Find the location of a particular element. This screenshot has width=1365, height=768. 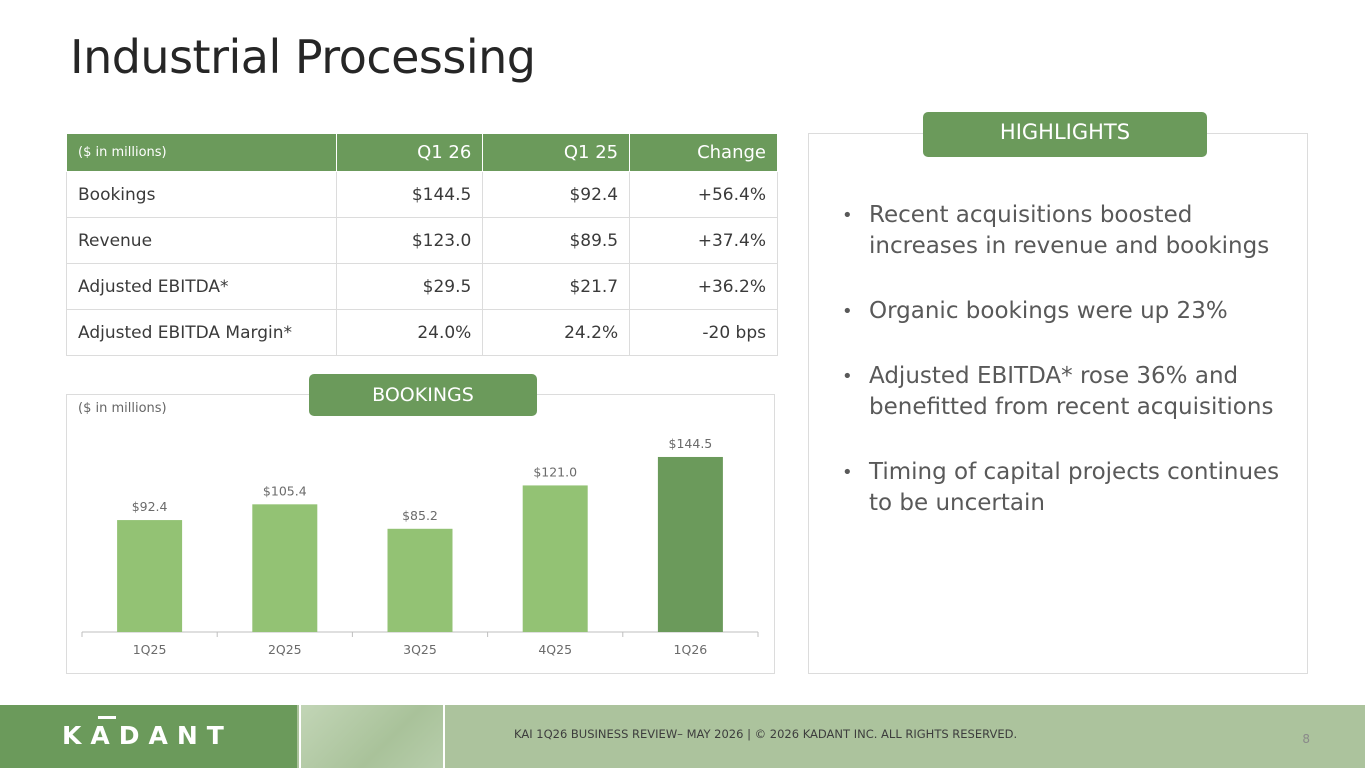

row-label: Bookings is located at coordinates (201, 194).